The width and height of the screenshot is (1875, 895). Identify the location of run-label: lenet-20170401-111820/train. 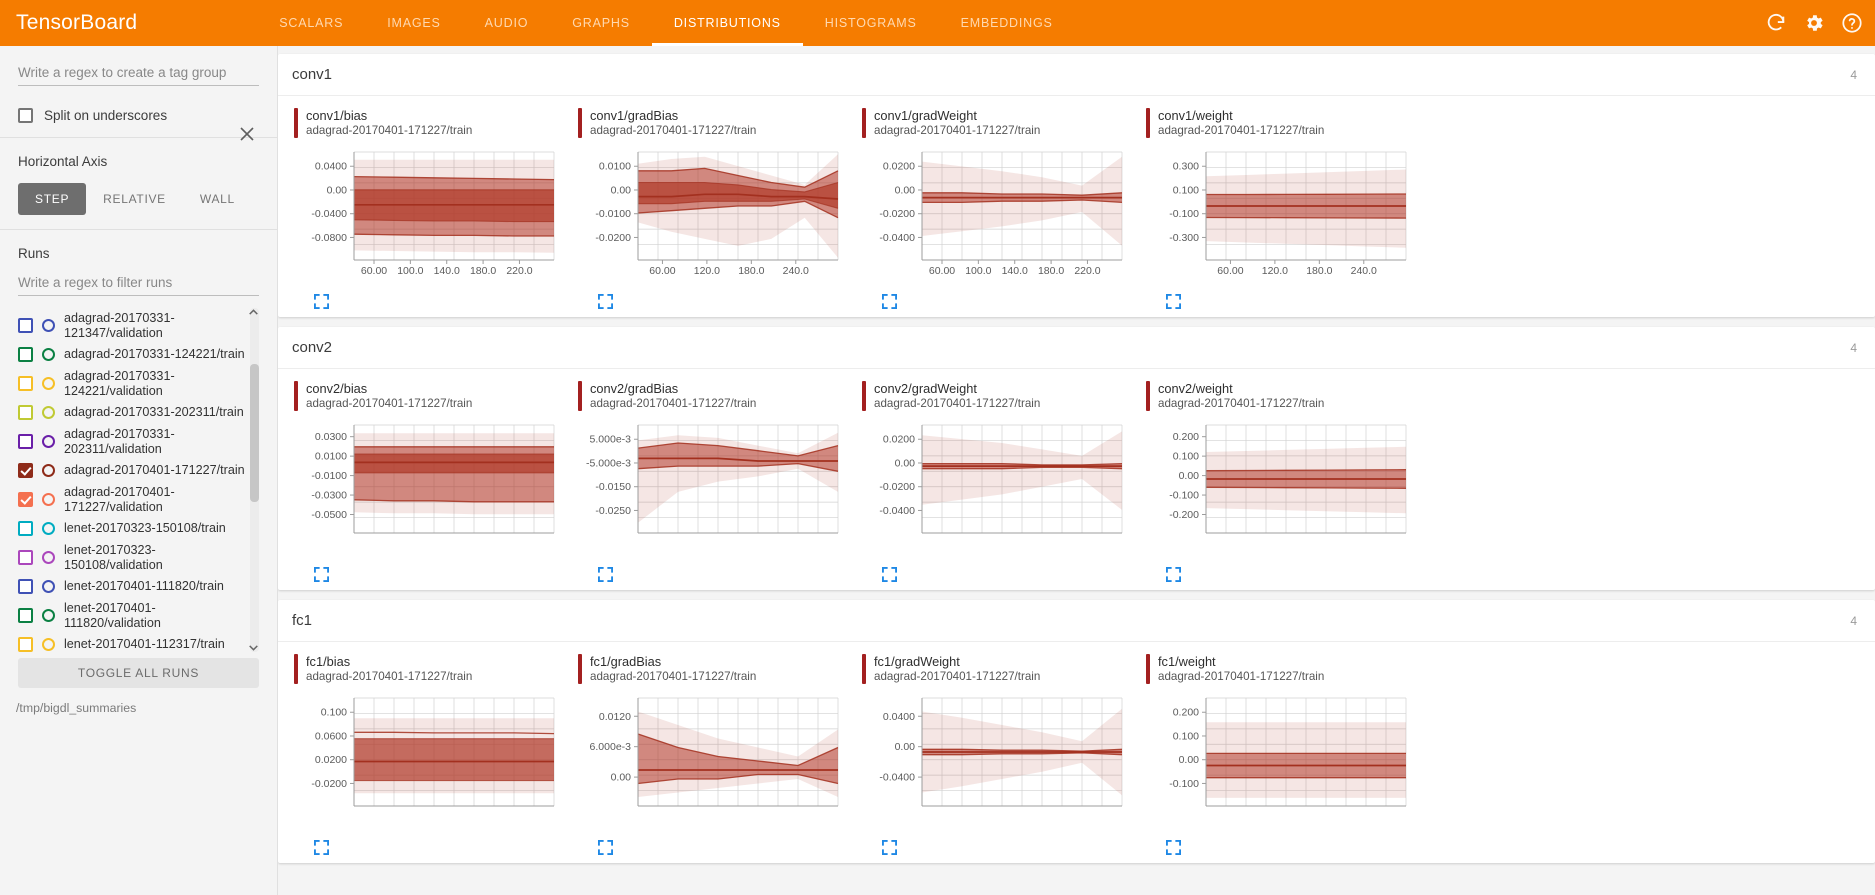
(144, 586).